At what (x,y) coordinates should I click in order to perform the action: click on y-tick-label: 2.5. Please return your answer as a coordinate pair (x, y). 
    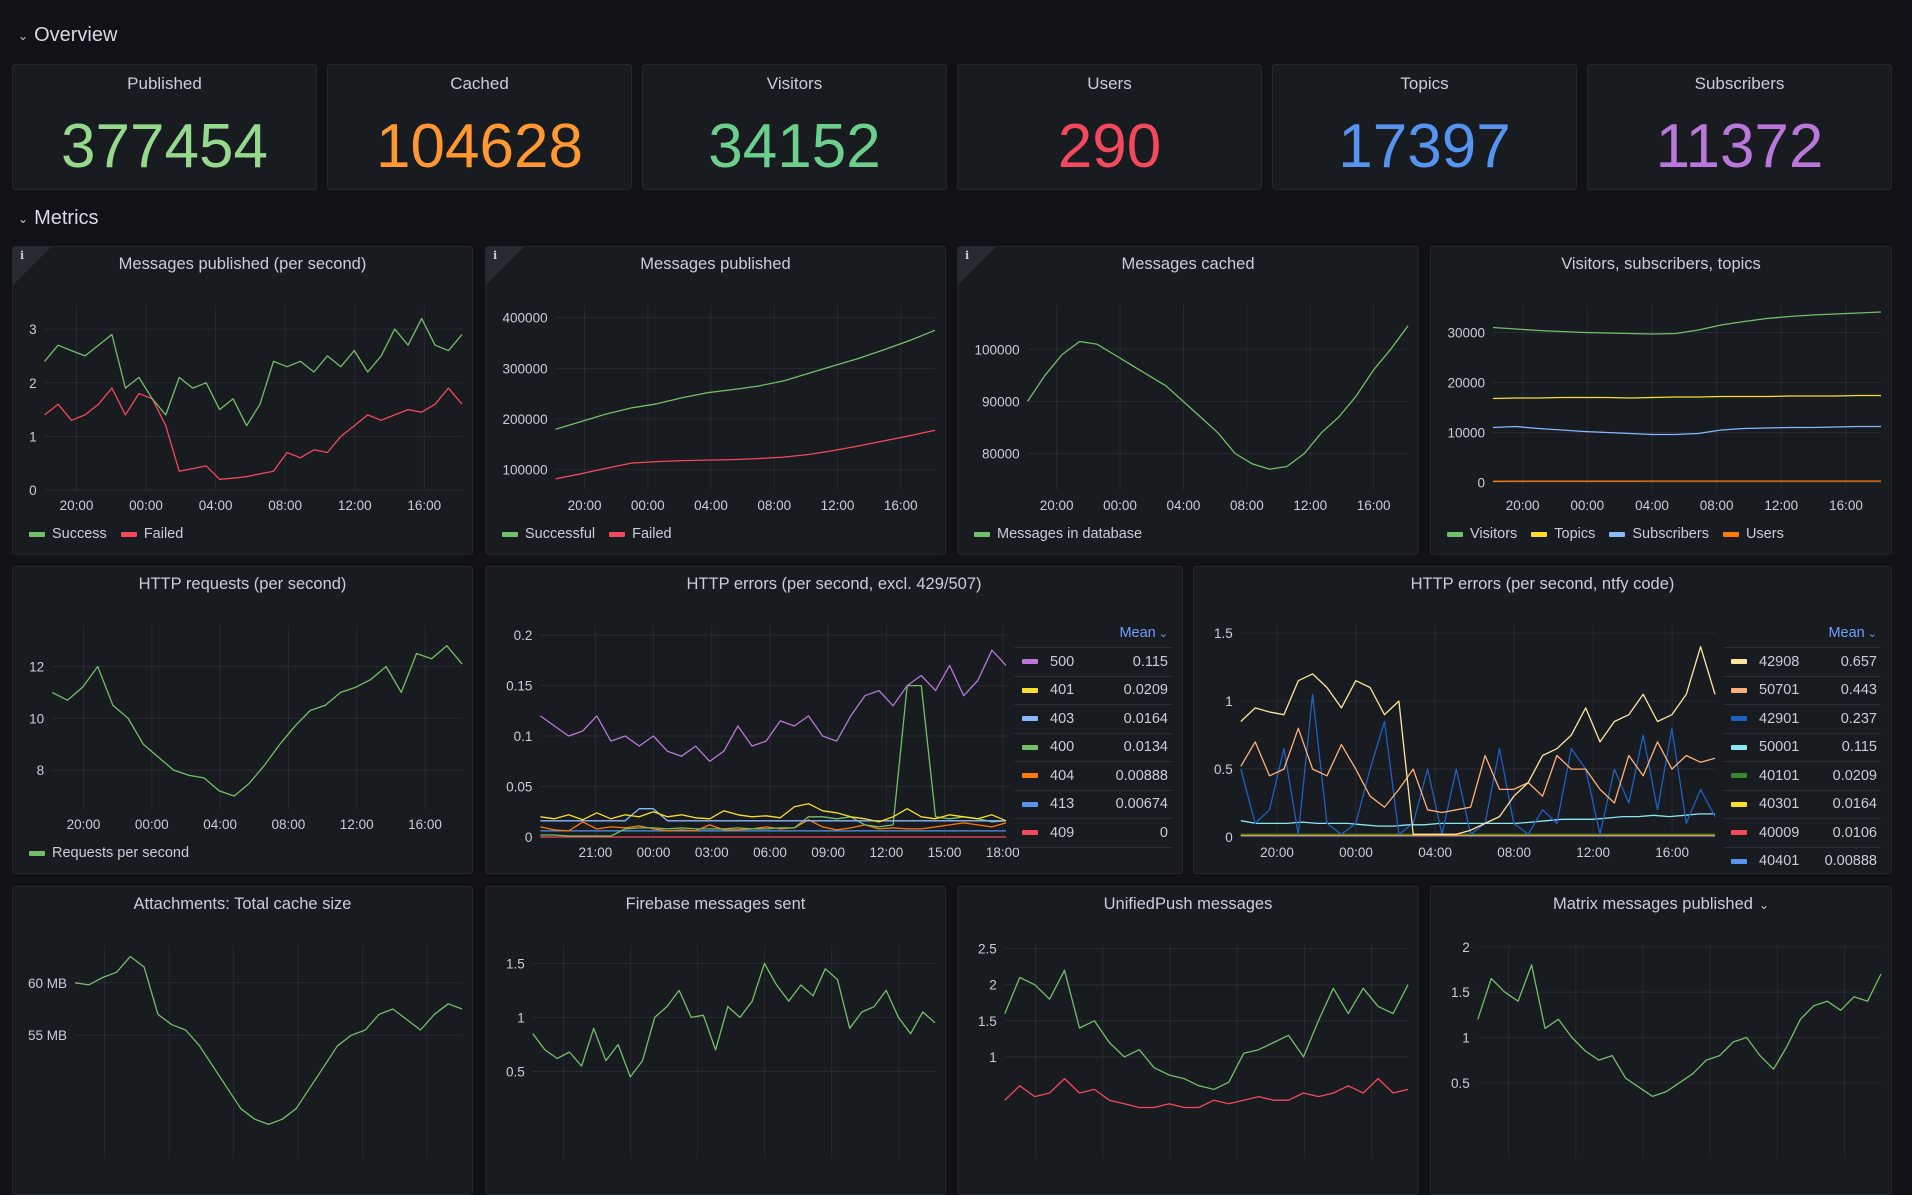
    Looking at the image, I should click on (987, 949).